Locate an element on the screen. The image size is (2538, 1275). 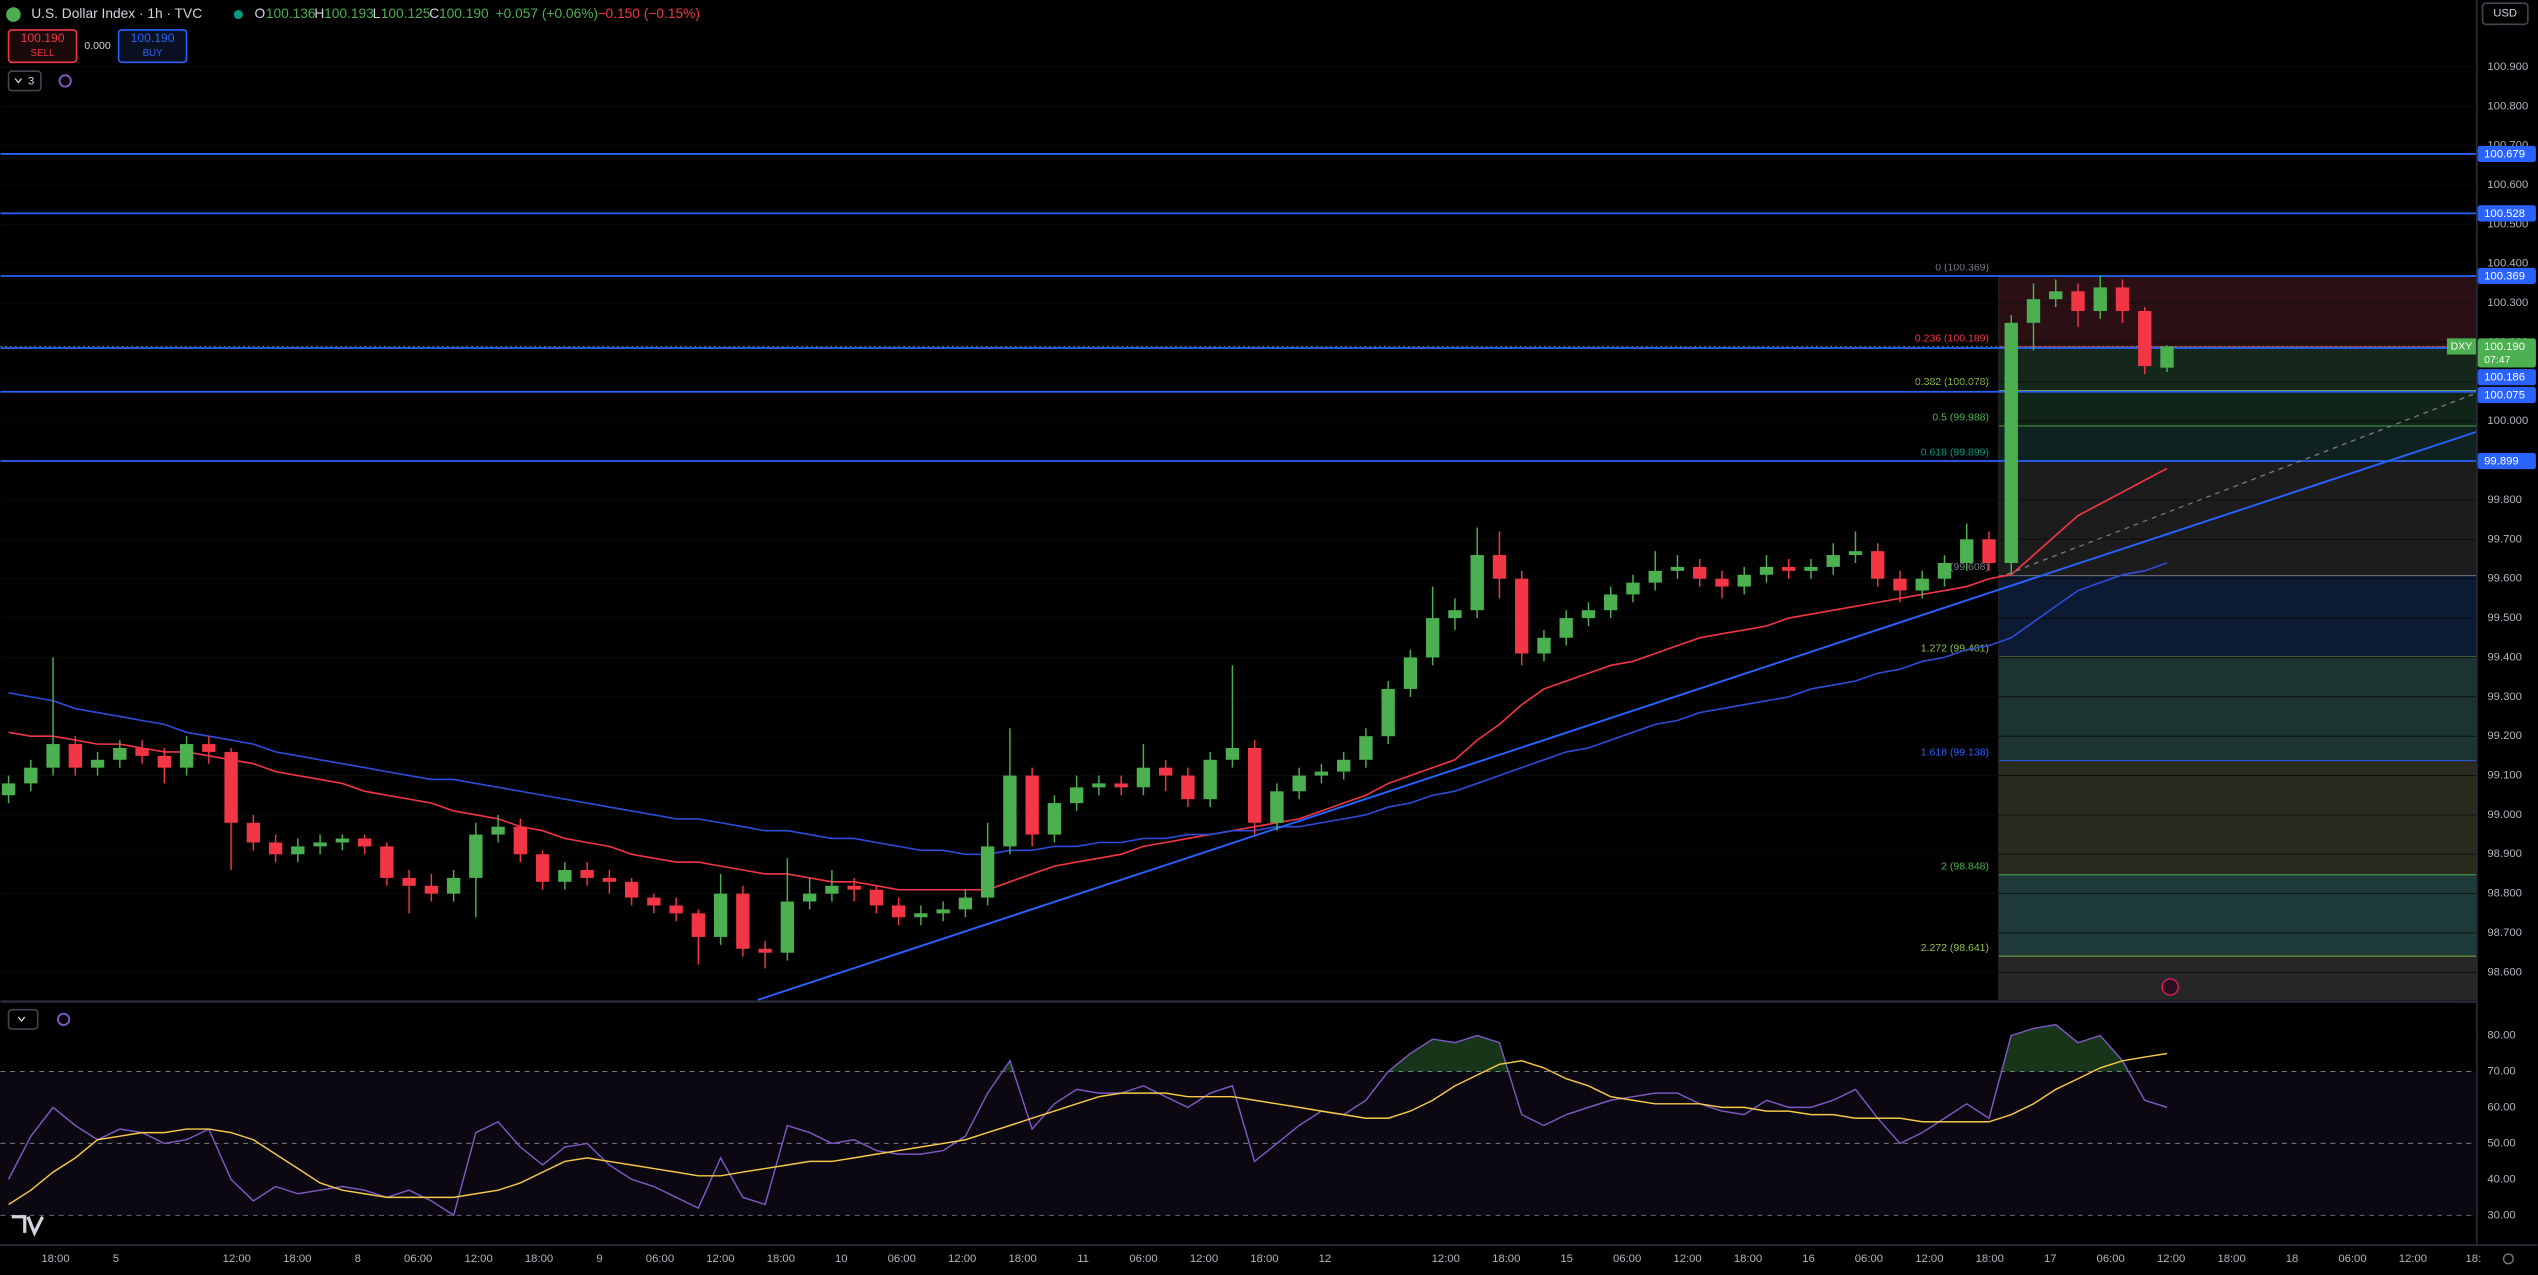
x-tick-label: 8 is located at coordinates (358, 1259).